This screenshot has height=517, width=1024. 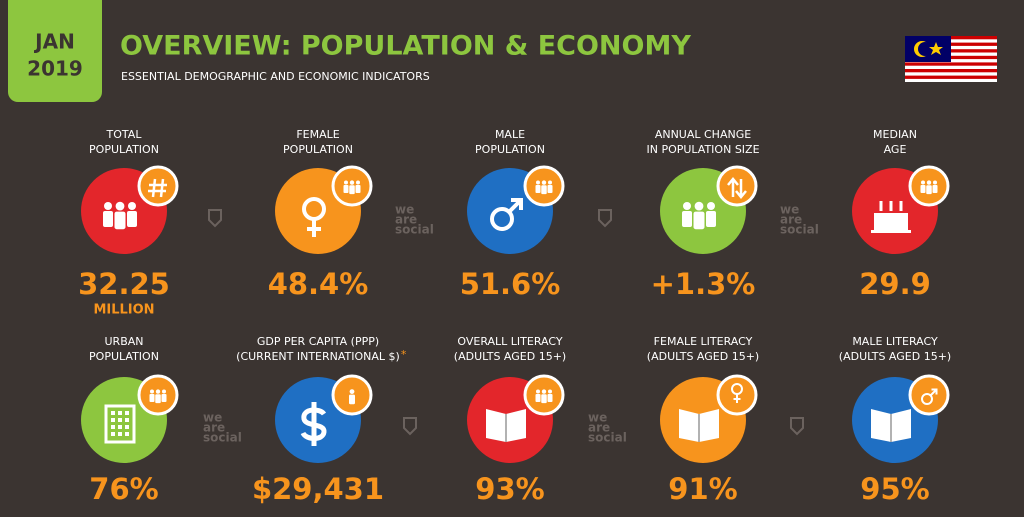 I want to click on indicator-value: 93%, so click(x=509, y=489).